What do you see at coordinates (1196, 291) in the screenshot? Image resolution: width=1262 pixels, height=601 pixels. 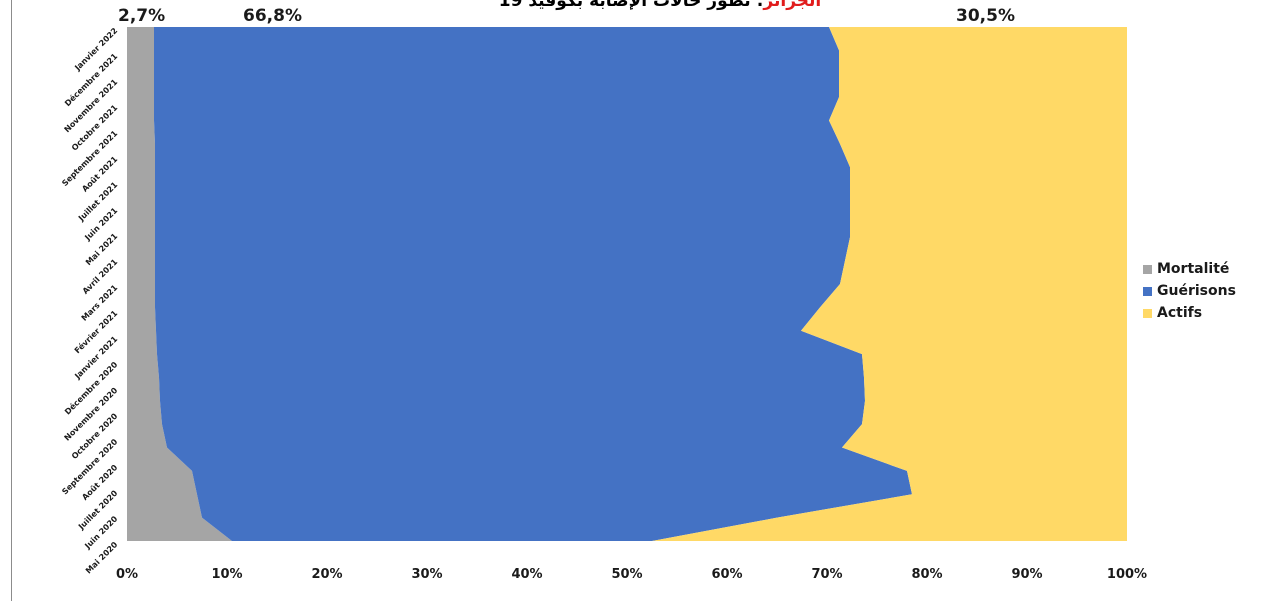 I see `legend-label-recoveries: Guérisons` at bounding box center [1196, 291].